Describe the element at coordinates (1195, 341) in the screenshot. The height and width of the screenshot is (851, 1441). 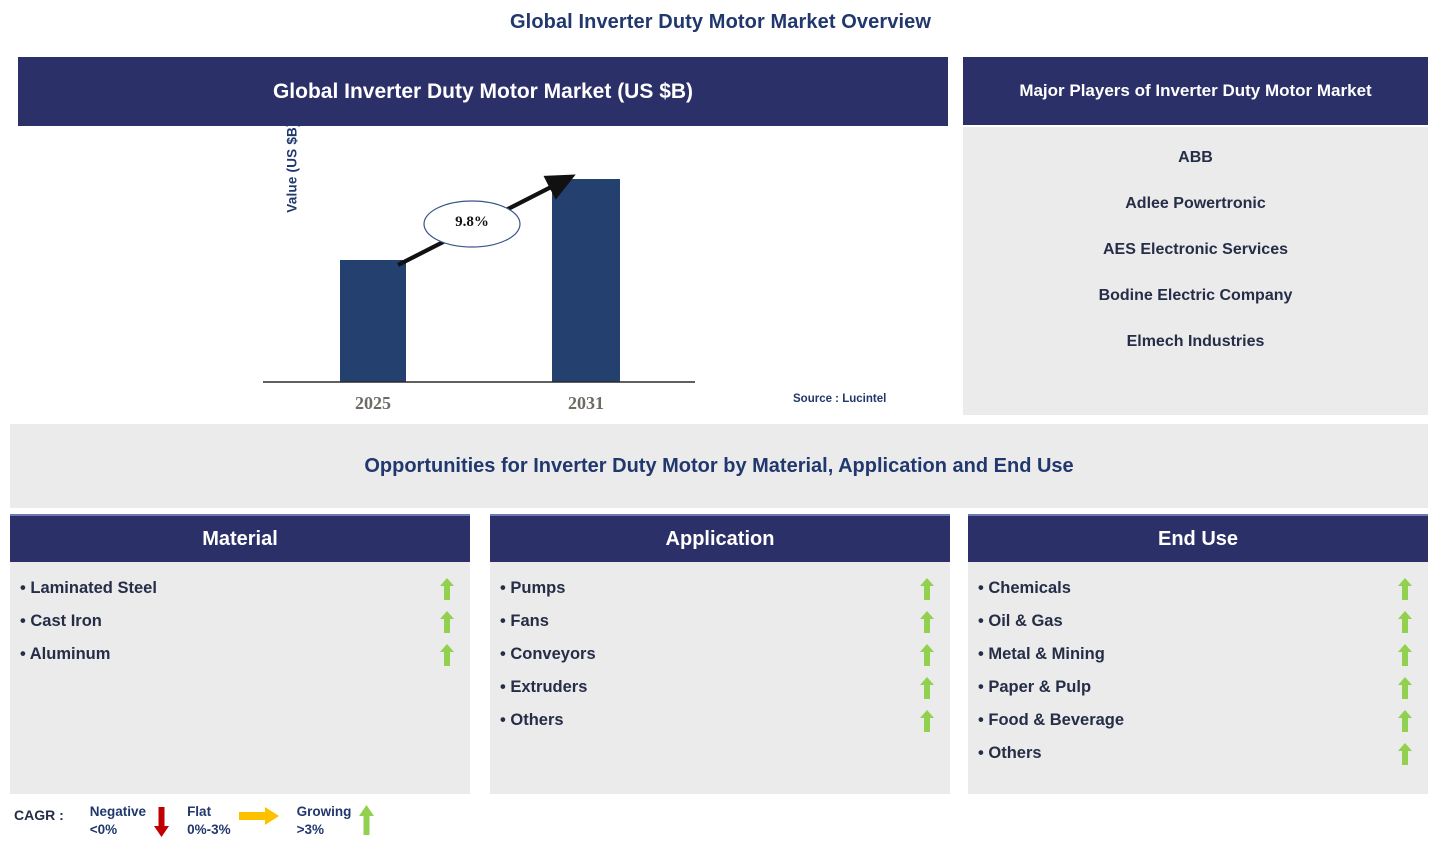
I see `list-item: Elmech Industries` at that location.